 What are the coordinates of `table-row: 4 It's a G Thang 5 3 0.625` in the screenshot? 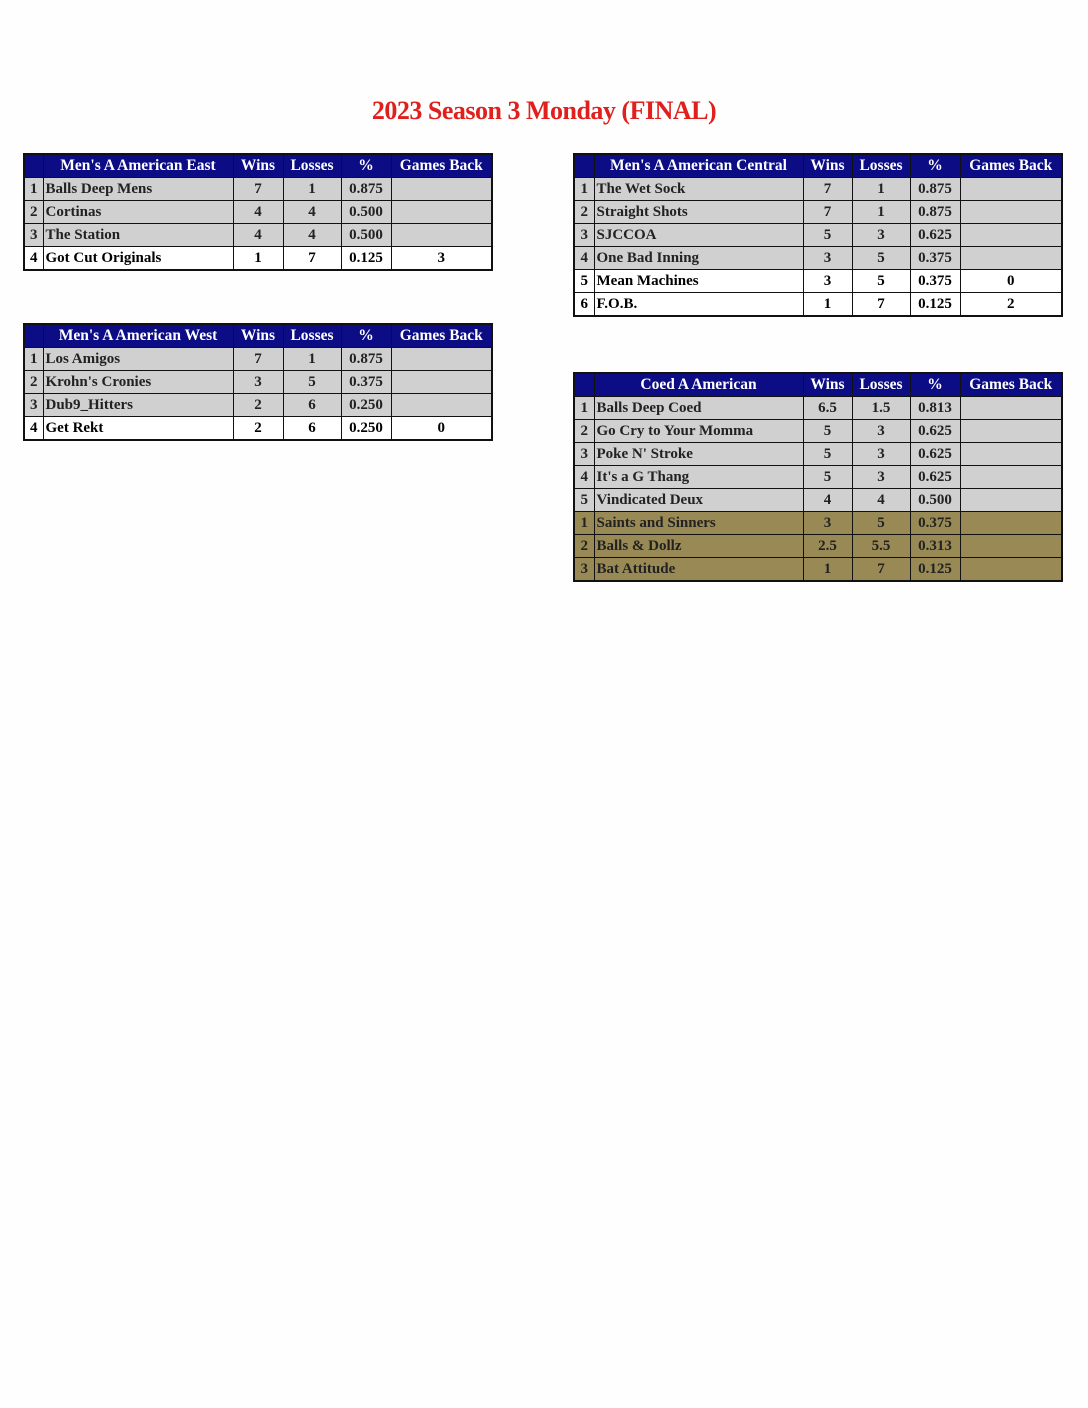 It's located at (818, 477).